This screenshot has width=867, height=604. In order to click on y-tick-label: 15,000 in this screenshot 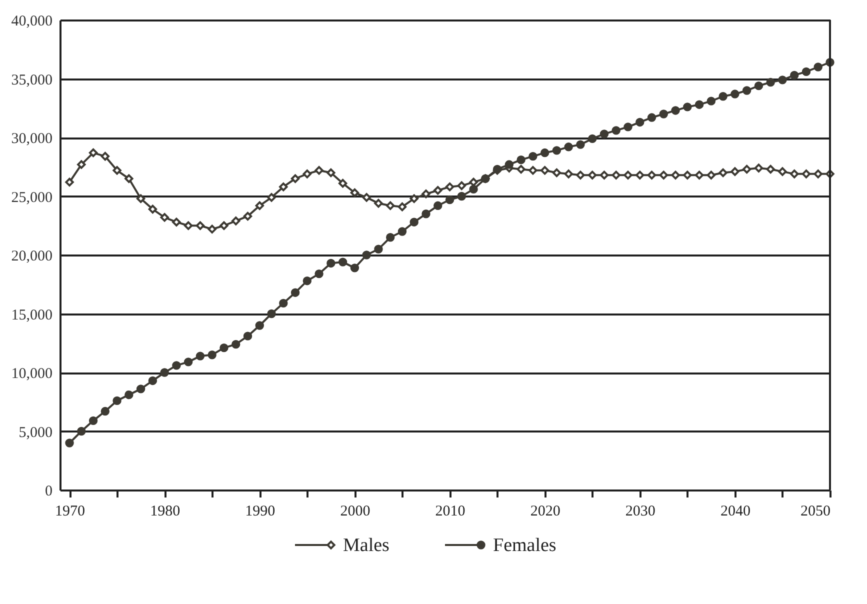, I will do `click(31, 315)`.